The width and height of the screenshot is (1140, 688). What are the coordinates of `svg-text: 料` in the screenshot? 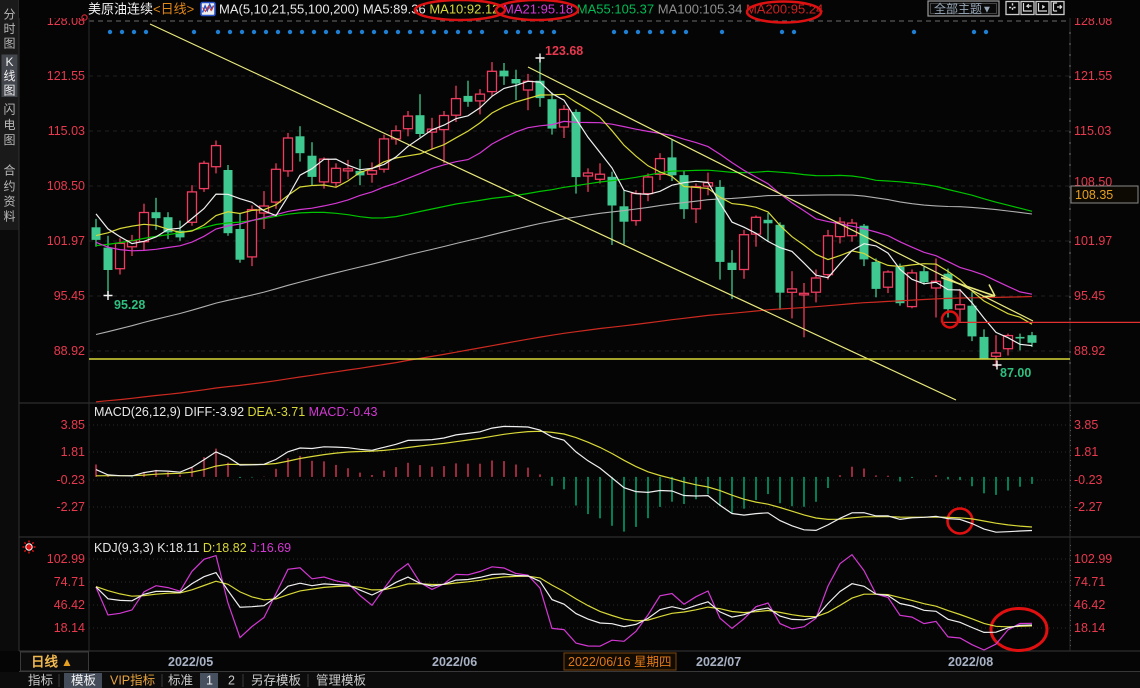 It's located at (9, 216).